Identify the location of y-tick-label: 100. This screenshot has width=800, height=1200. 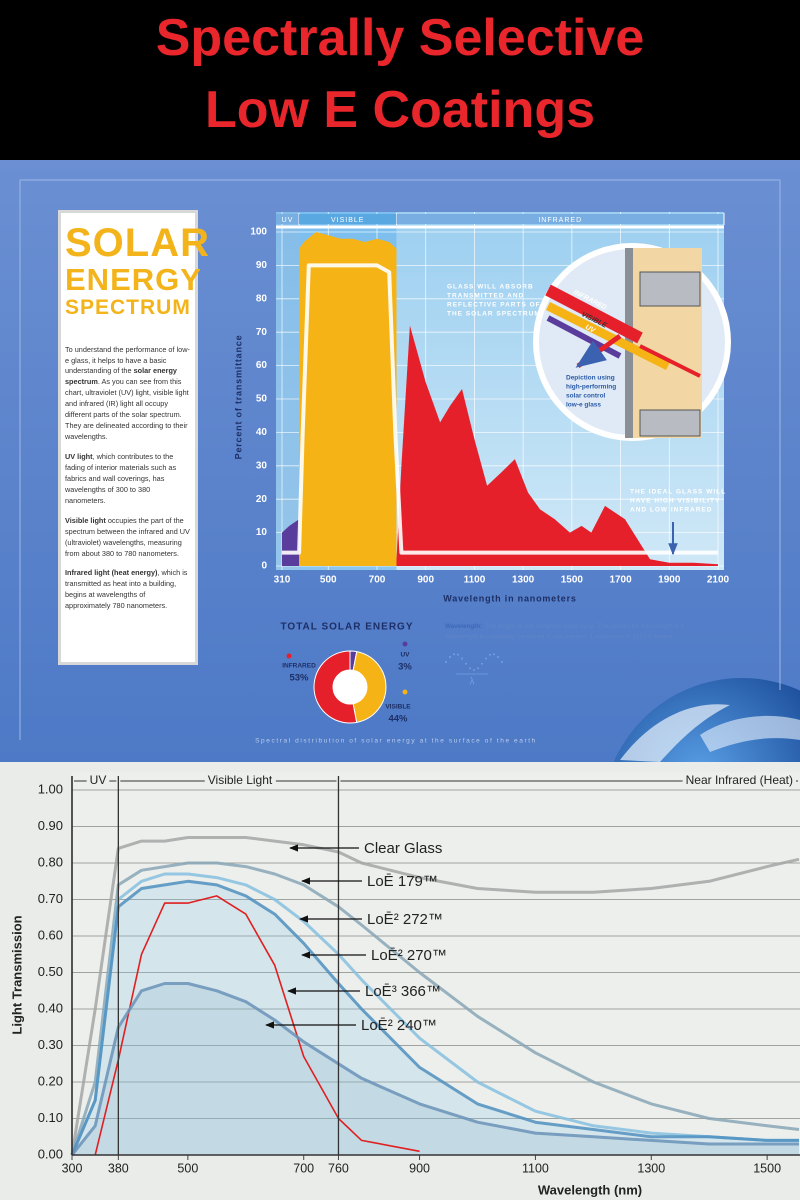
(258, 232).